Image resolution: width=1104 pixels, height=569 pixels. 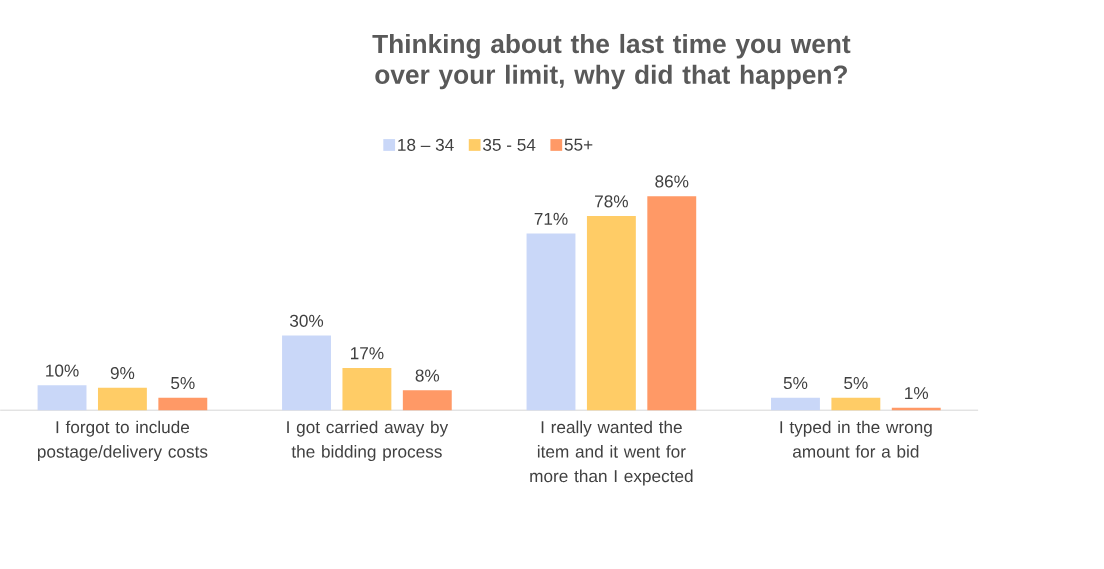 I want to click on legend-label: 18 – 34, so click(x=426, y=145).